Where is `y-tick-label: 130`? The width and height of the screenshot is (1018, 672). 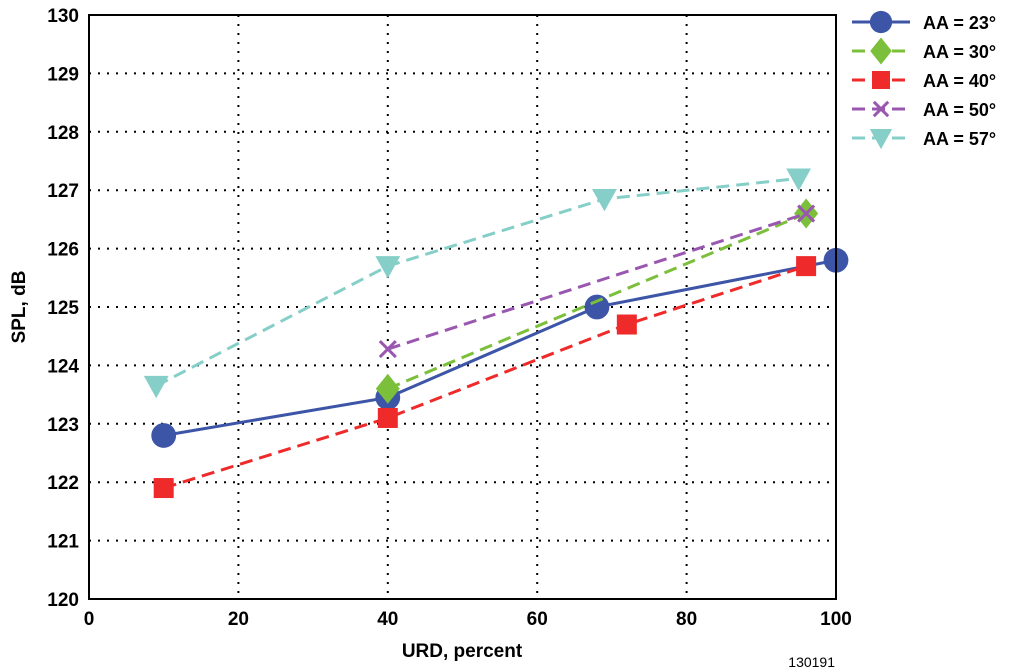 y-tick-label: 130 is located at coordinates (63, 16).